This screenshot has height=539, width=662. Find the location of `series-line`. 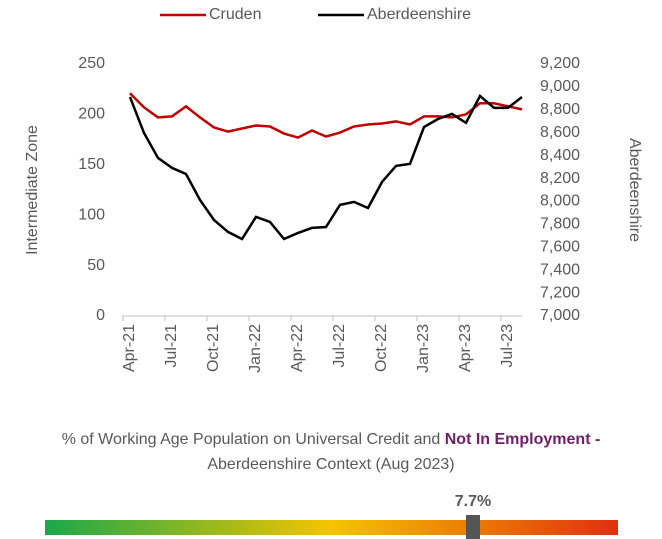

series-line is located at coordinates (326, 115).